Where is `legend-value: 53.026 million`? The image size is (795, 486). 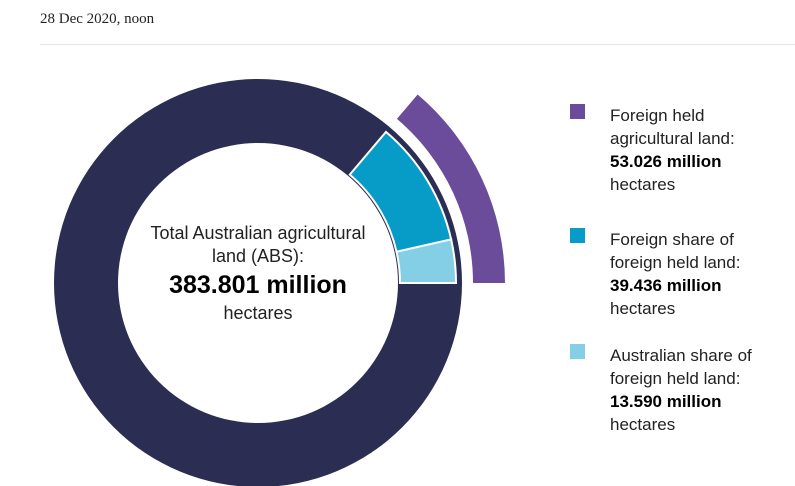 legend-value: 53.026 million is located at coordinates (666, 161).